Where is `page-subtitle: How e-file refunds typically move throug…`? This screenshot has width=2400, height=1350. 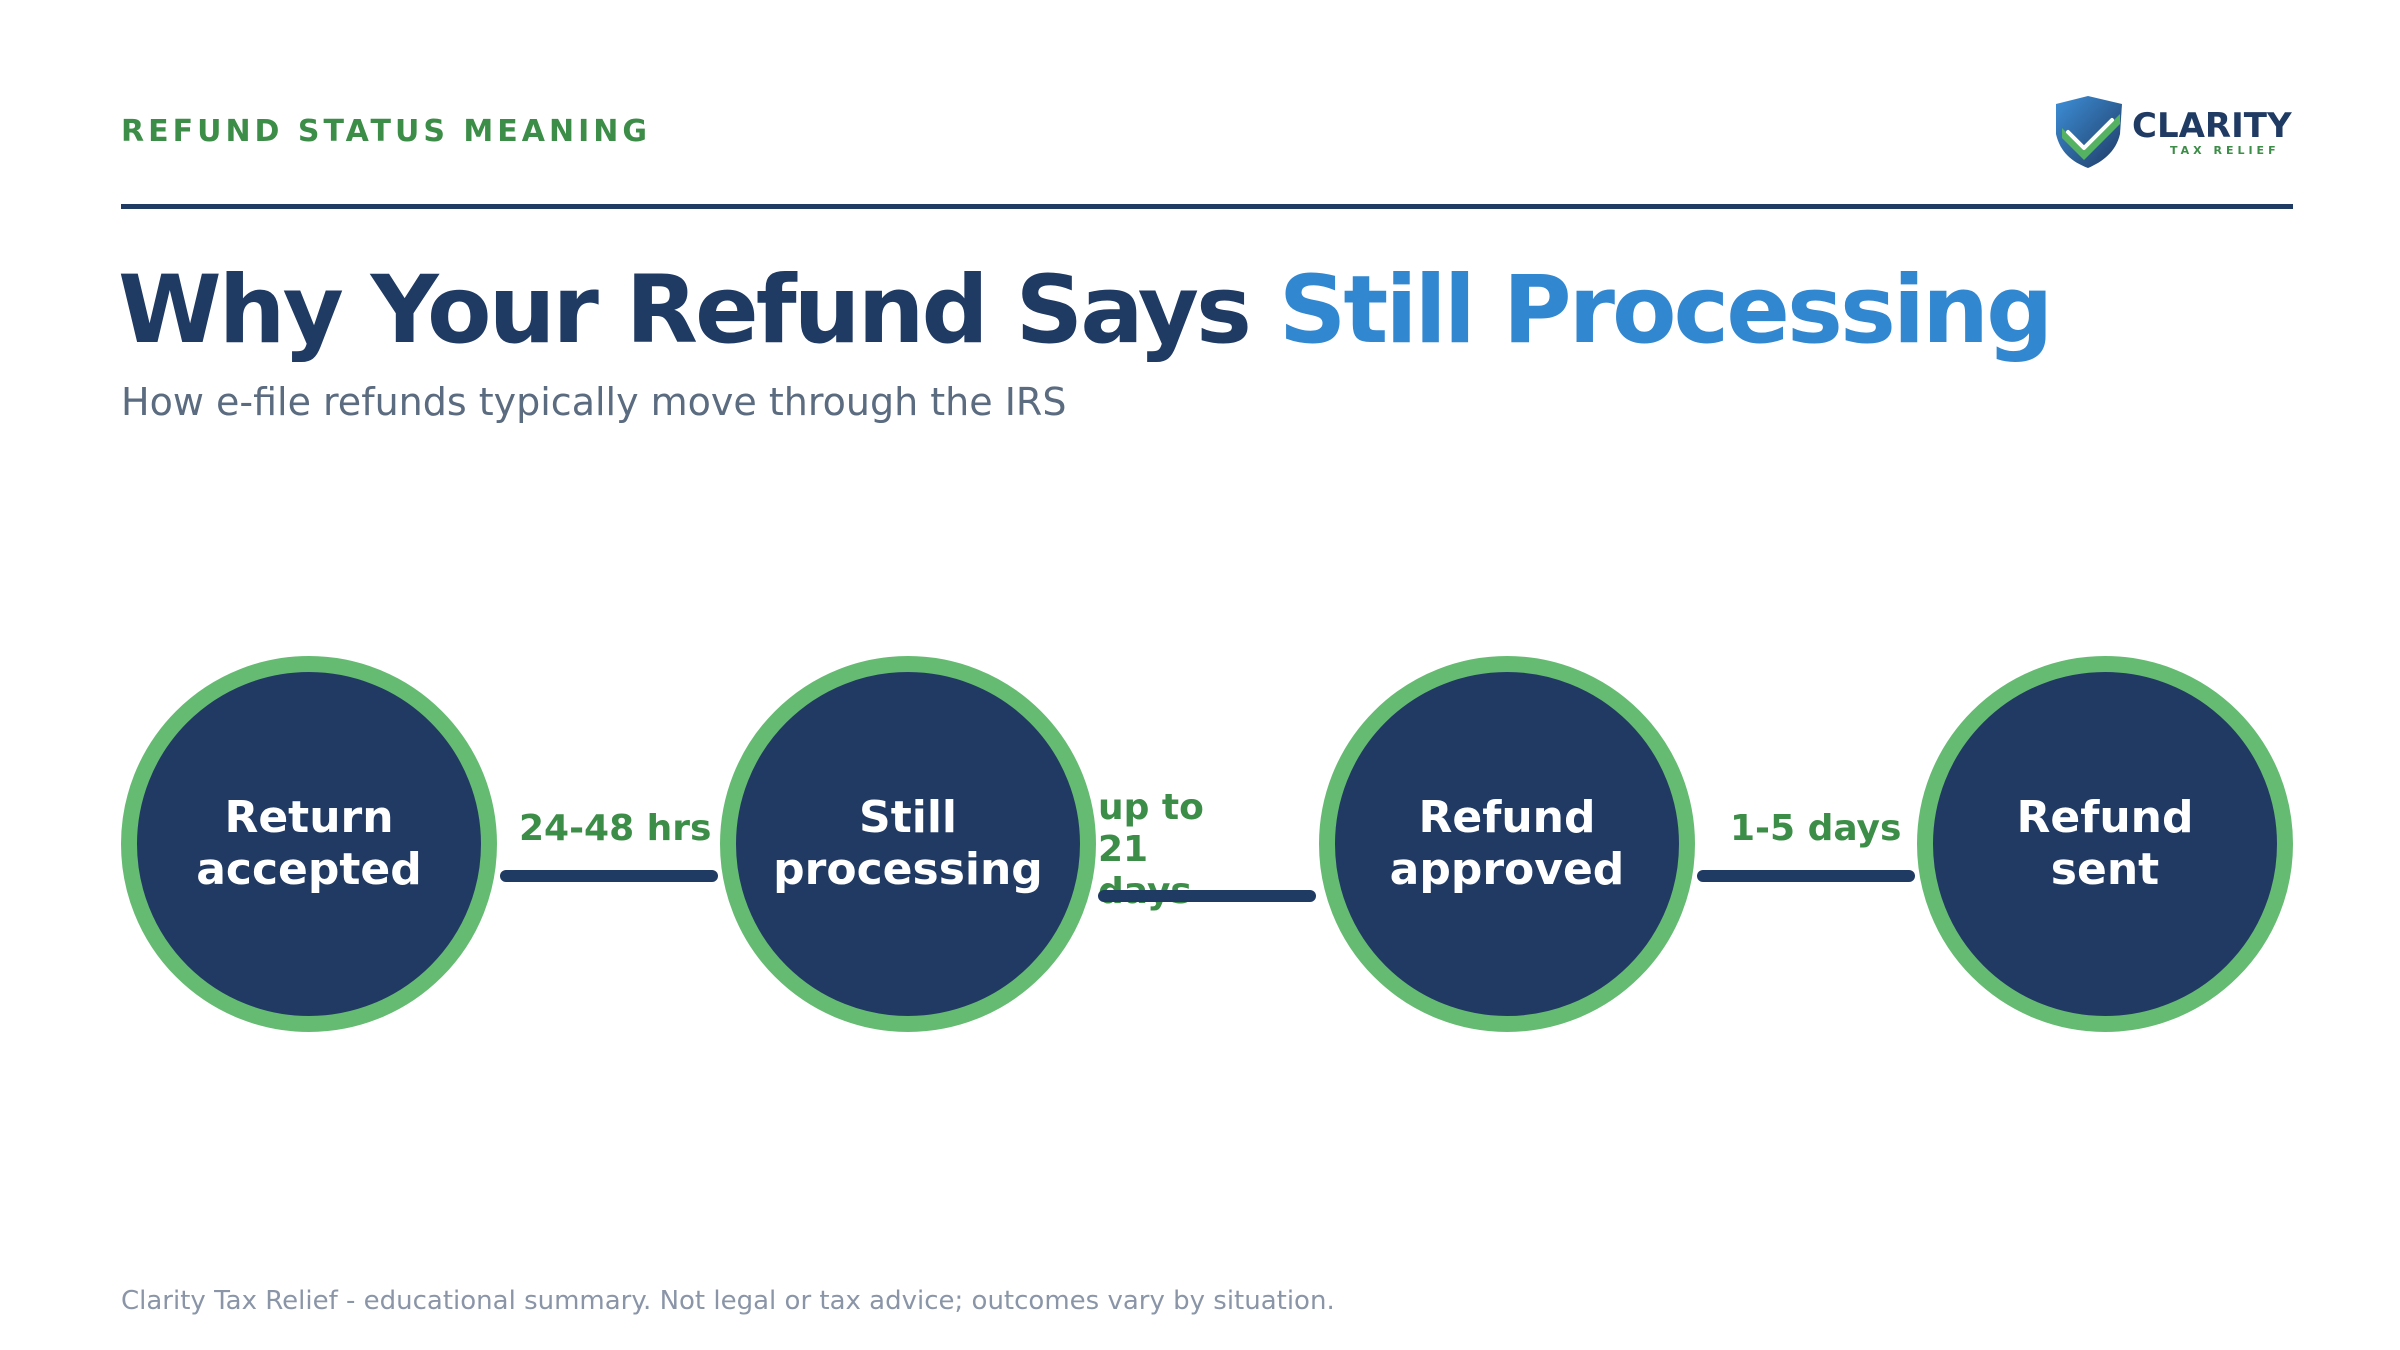 page-subtitle: How e-file refunds typically move throug… is located at coordinates (594, 402).